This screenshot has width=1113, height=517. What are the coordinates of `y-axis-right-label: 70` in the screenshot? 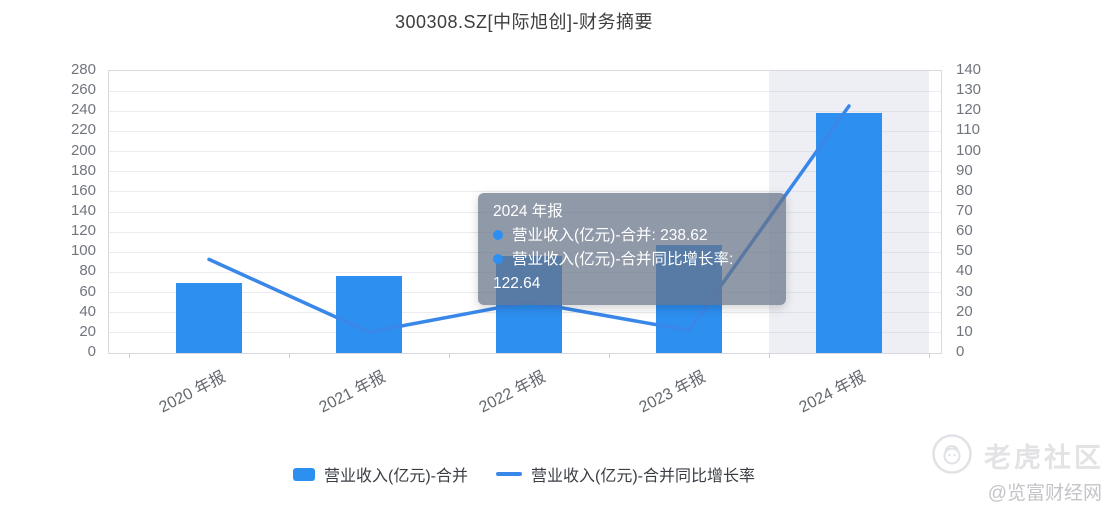 It's located at (964, 210).